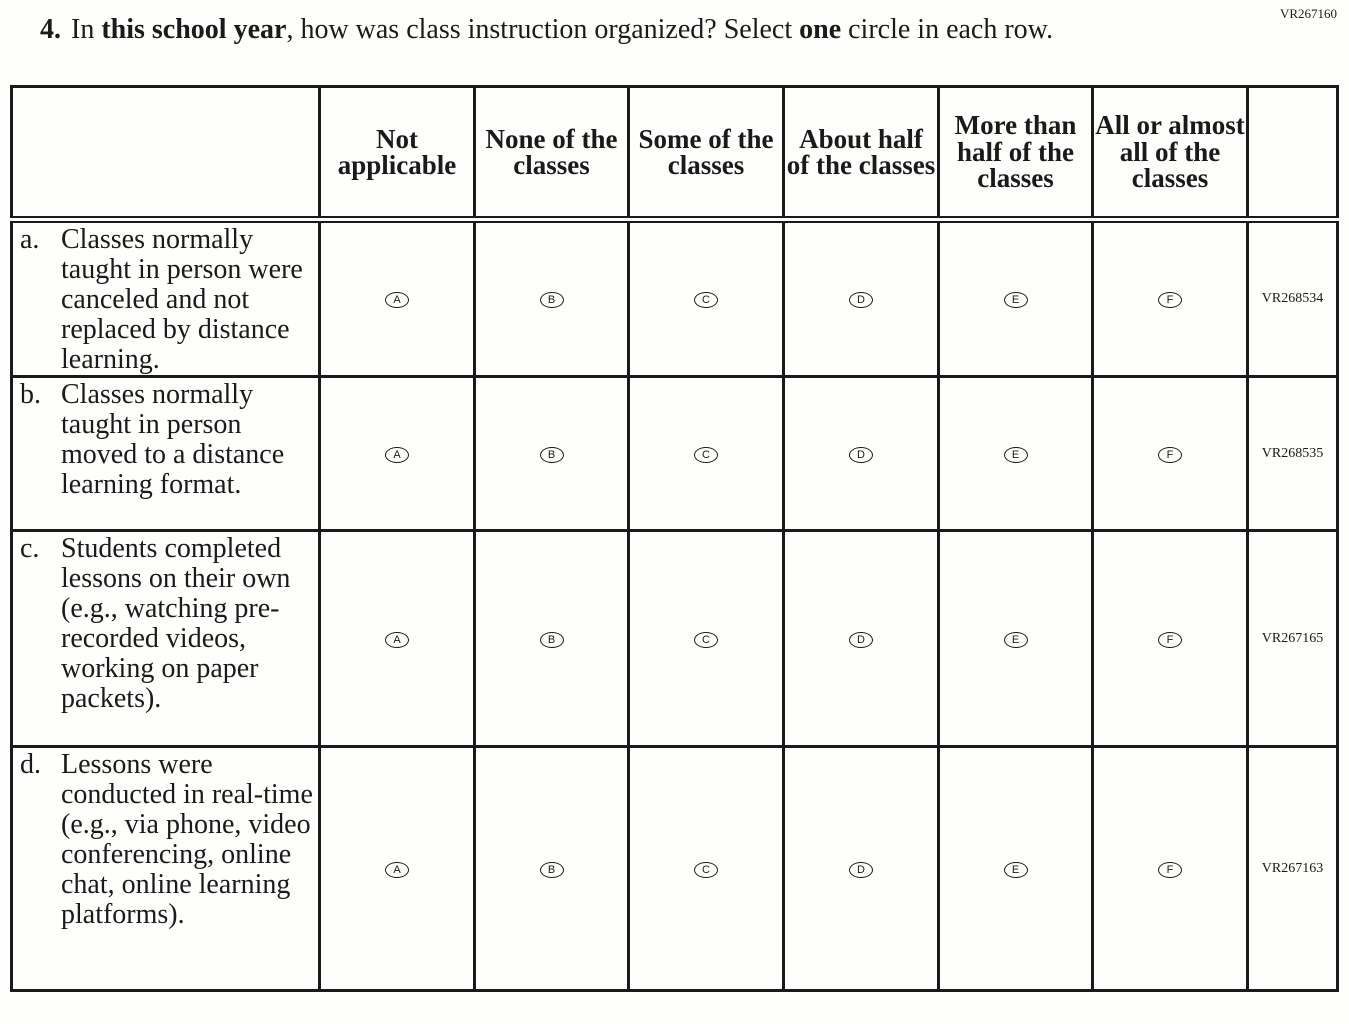 The height and width of the screenshot is (1024, 1349). Describe the element at coordinates (1292, 638) in the screenshot. I see `item-code: VR267165` at that location.